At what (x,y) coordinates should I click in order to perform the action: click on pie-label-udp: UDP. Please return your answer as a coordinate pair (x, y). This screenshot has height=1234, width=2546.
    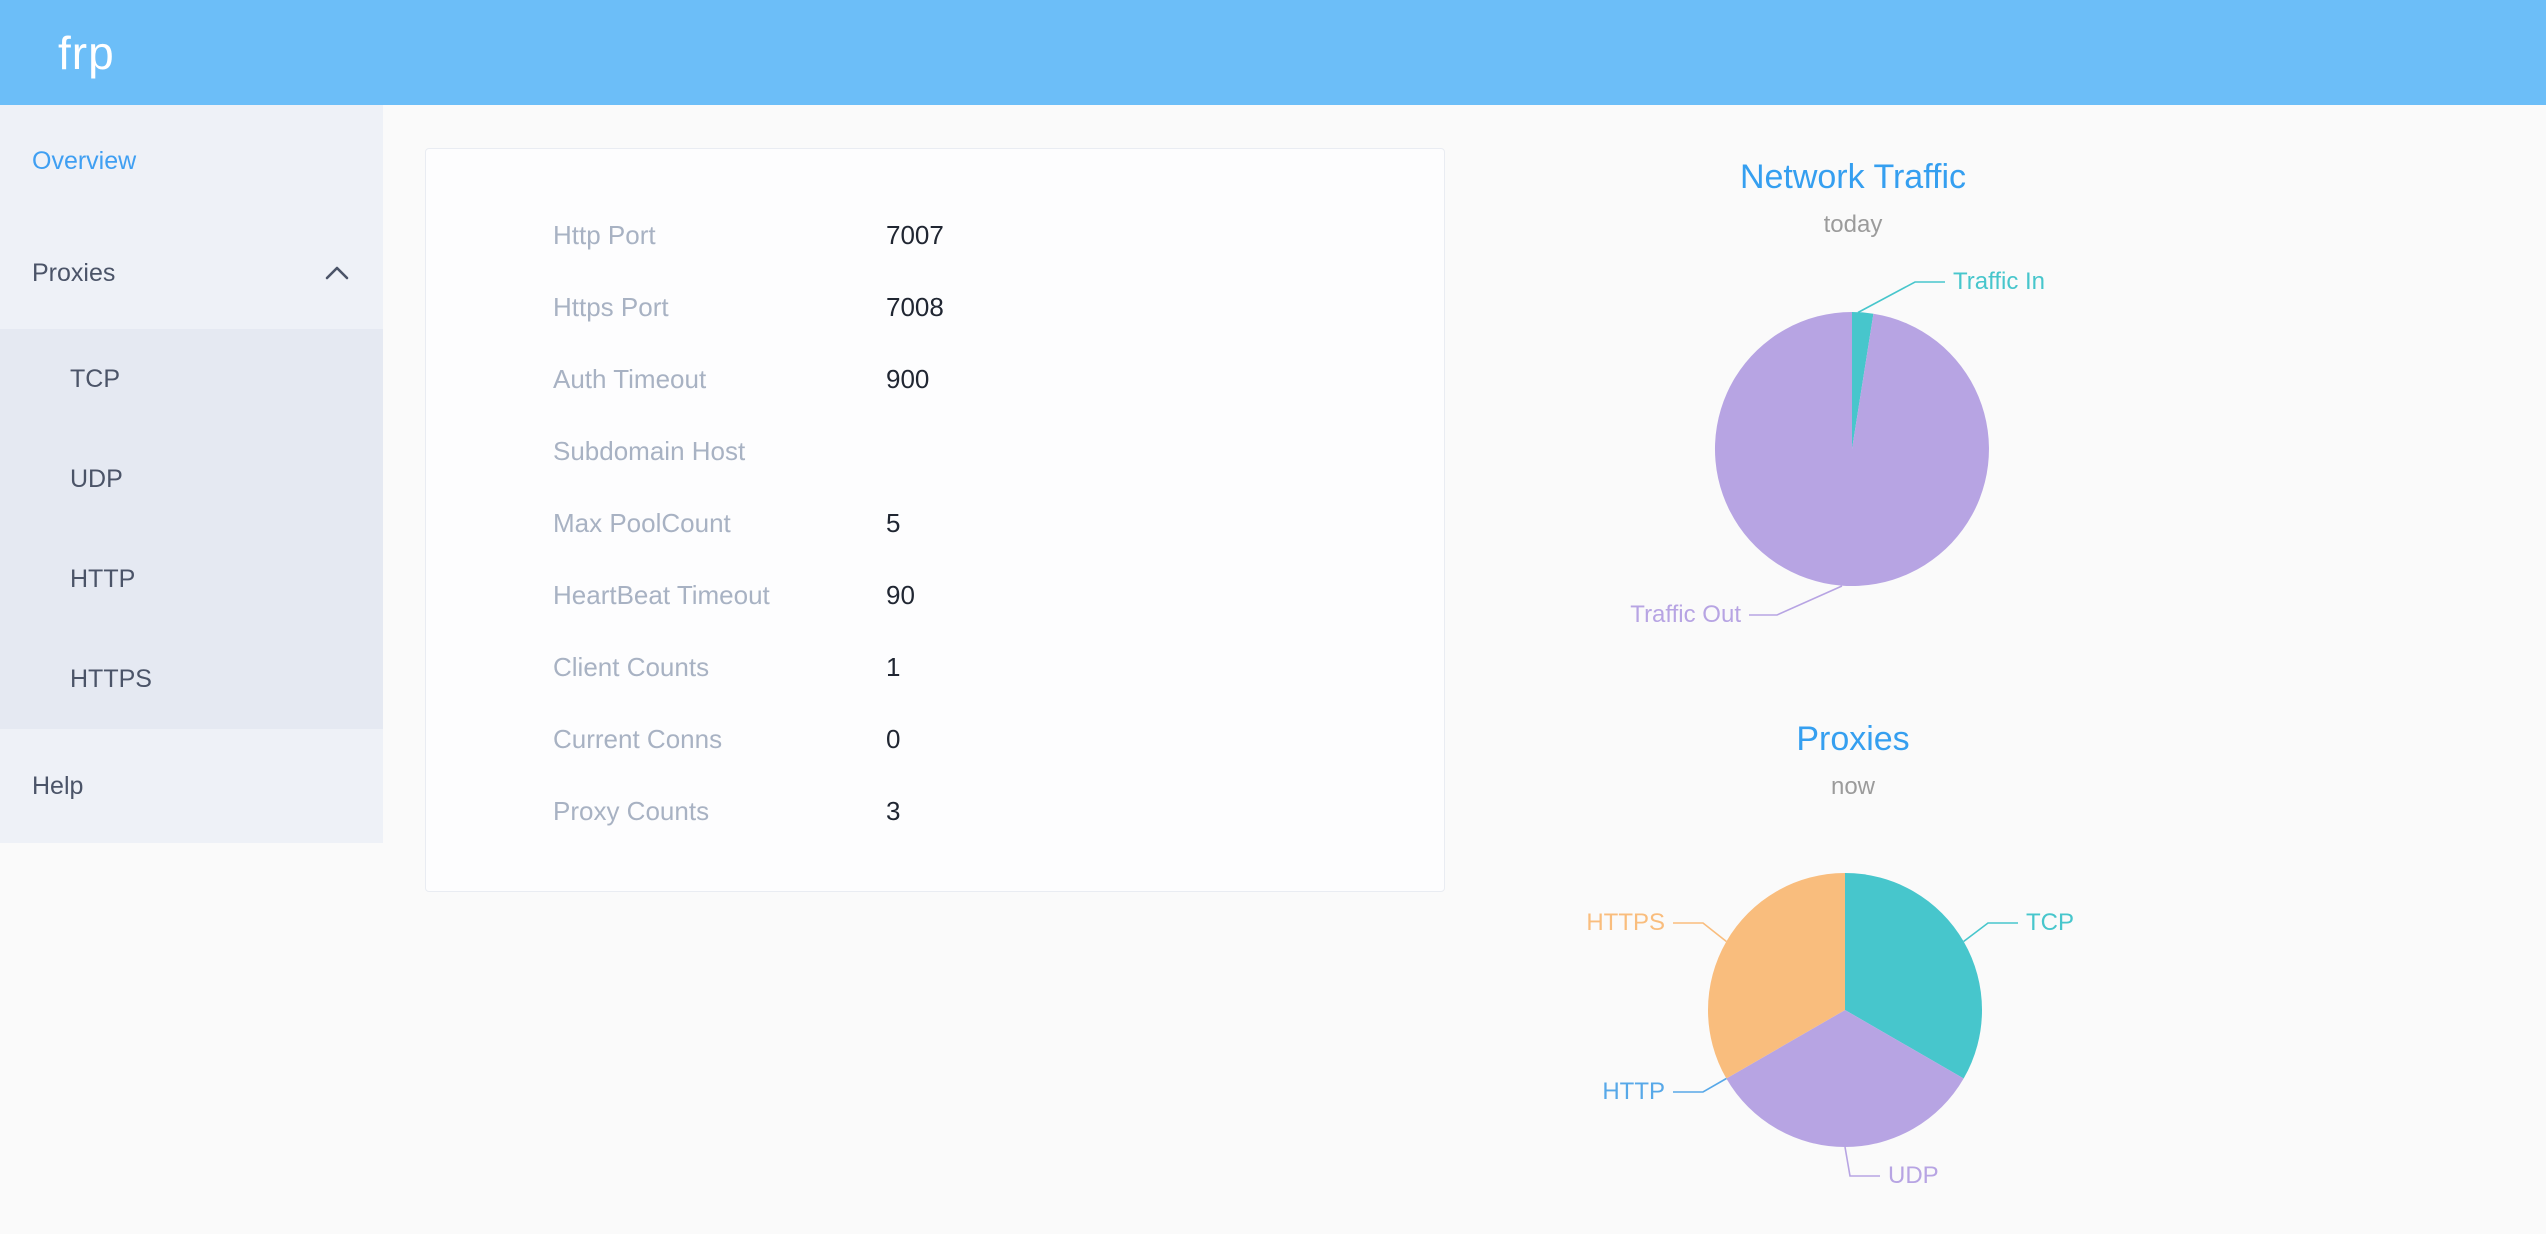
    Looking at the image, I should click on (1913, 1175).